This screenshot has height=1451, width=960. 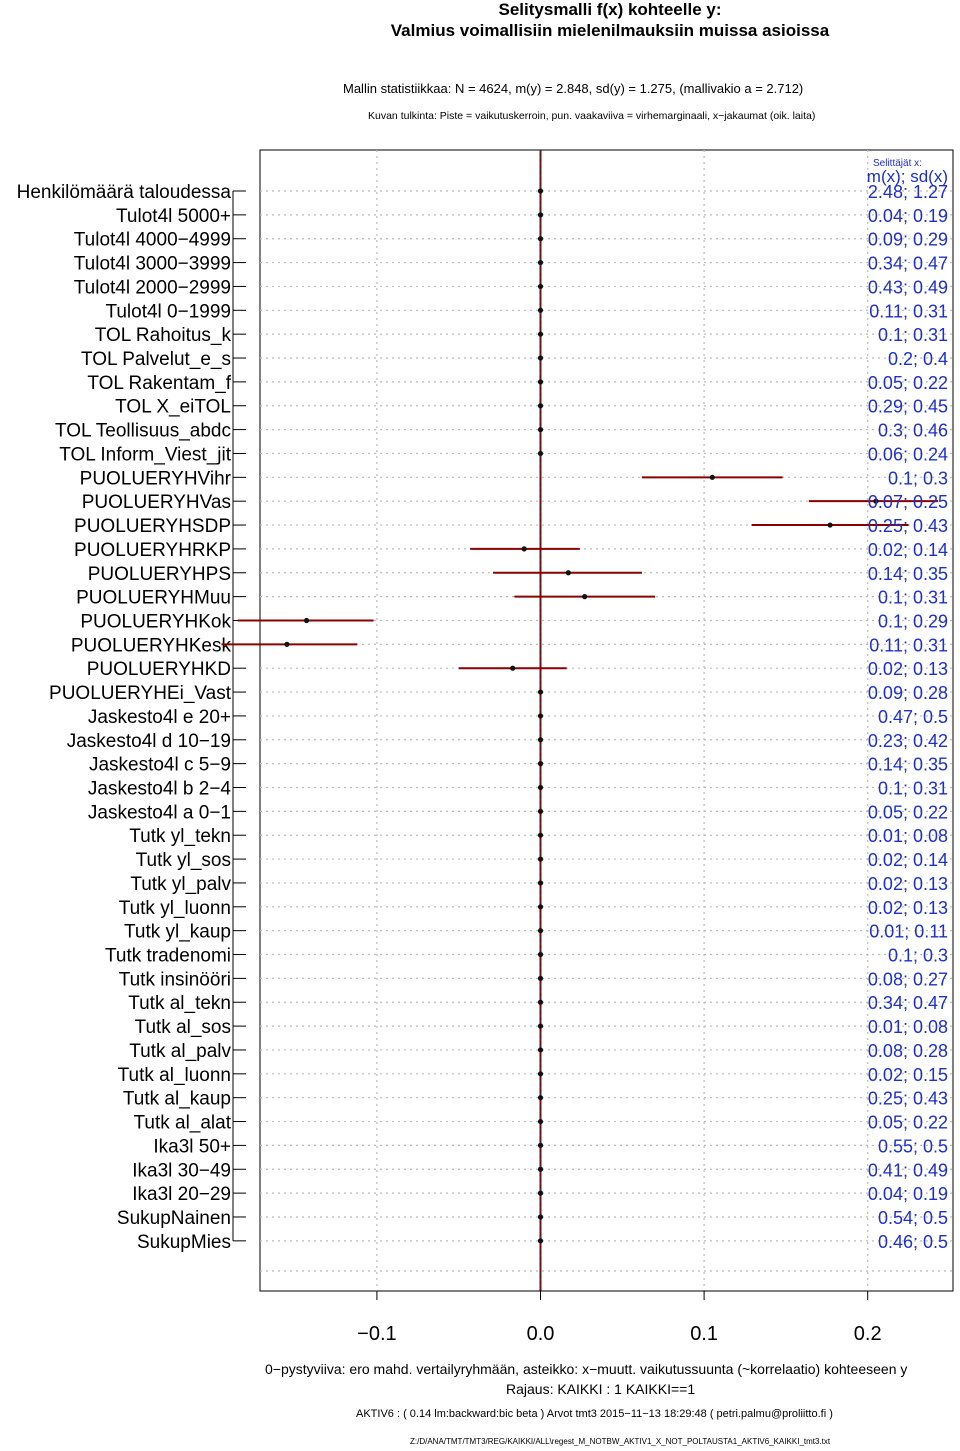 I want to click on chart-title-line1: Selitysmalli f(x) kohteelle y:, so click(x=610, y=9).